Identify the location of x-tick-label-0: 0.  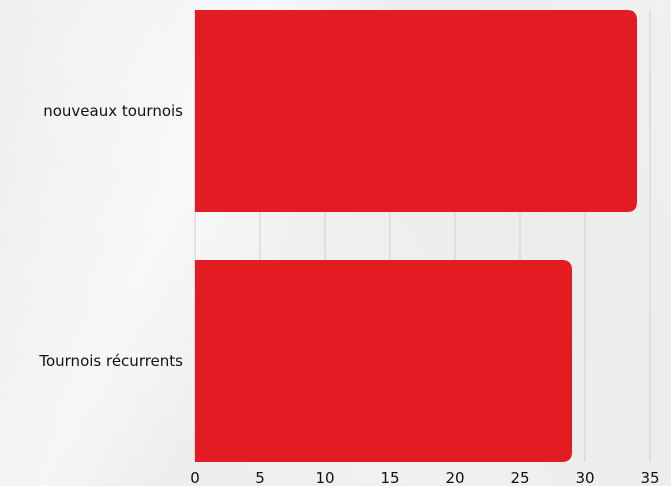
(195, 477).